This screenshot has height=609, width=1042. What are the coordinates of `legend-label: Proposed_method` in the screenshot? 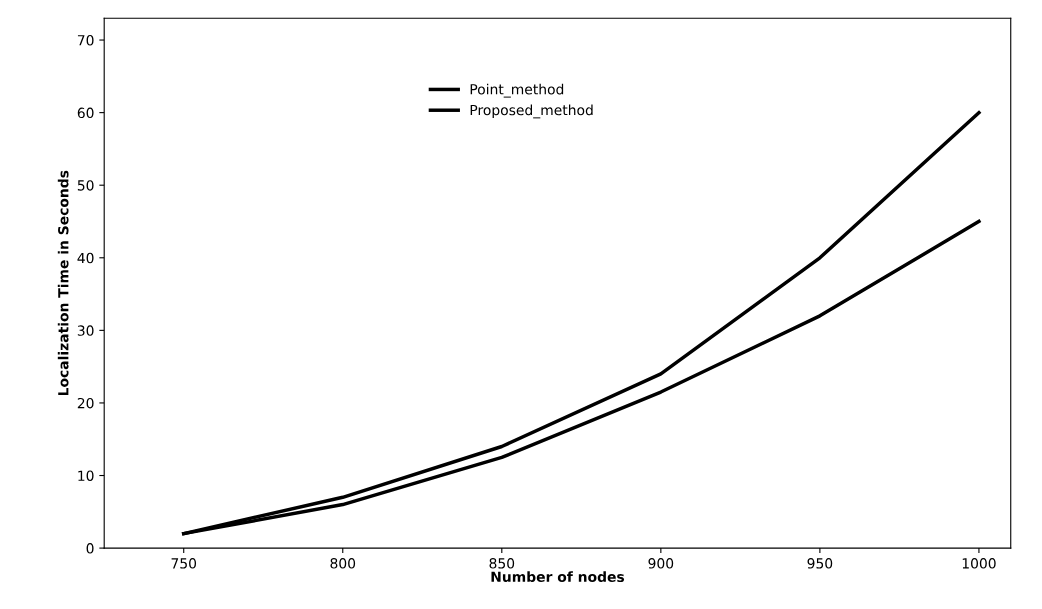 It's located at (531, 111).